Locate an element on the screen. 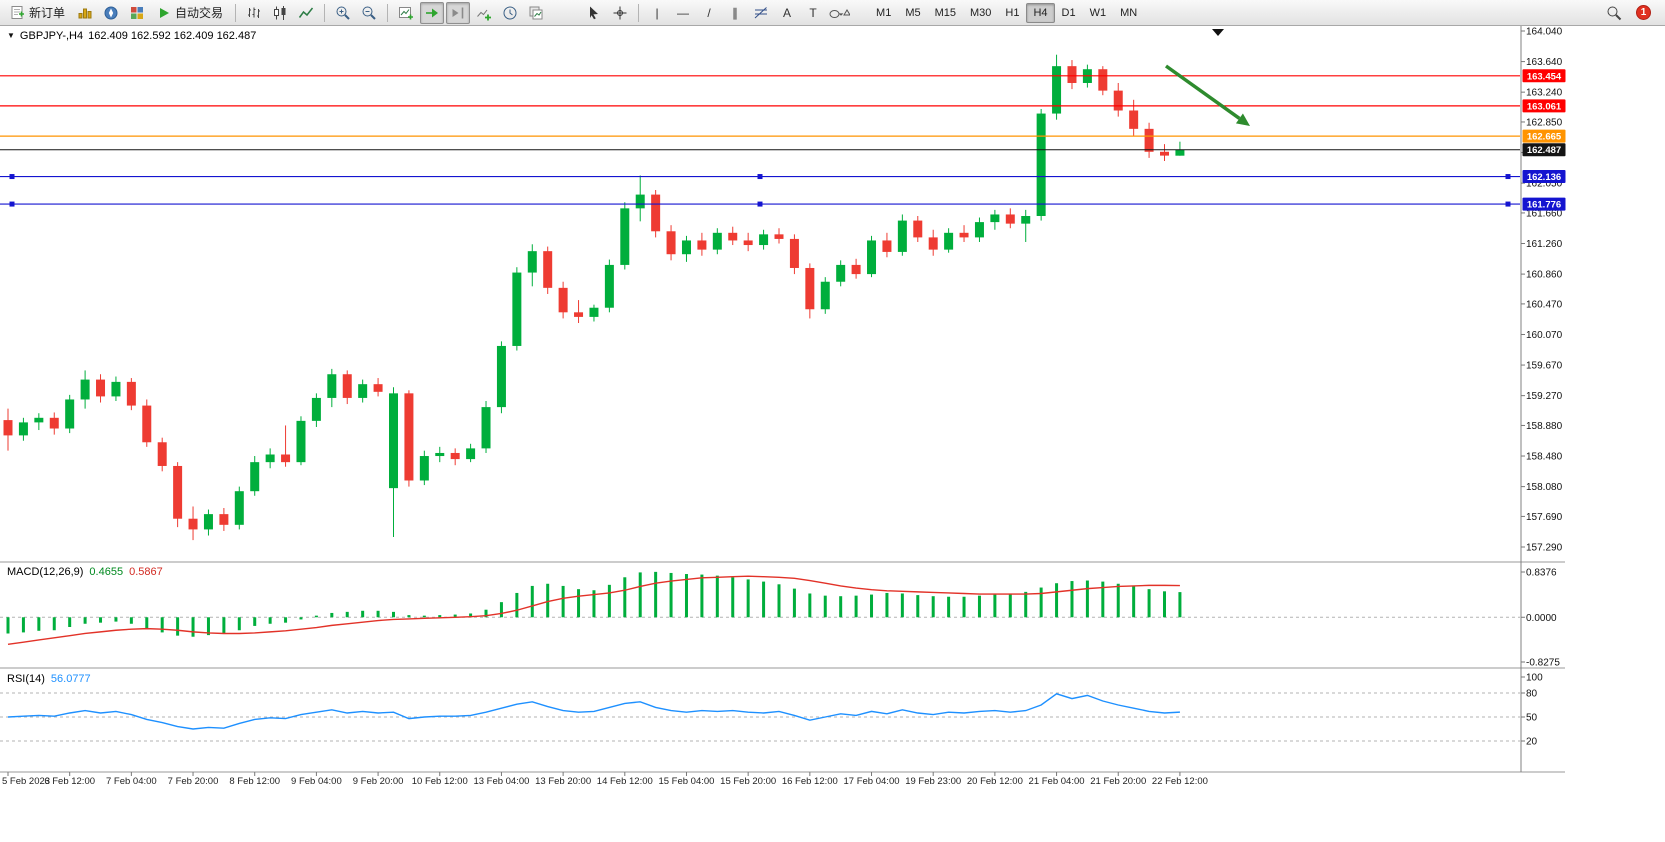  price-axis-label: 161.260 is located at coordinates (1544, 244).